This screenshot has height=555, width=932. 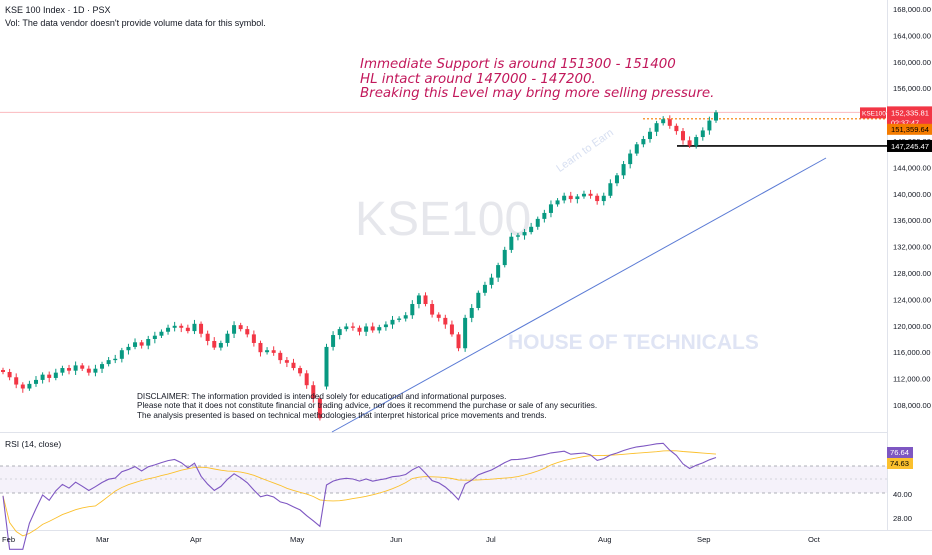 What do you see at coordinates (912, 88) in the screenshot?
I see `price-tick-label: 156,000.00` at bounding box center [912, 88].